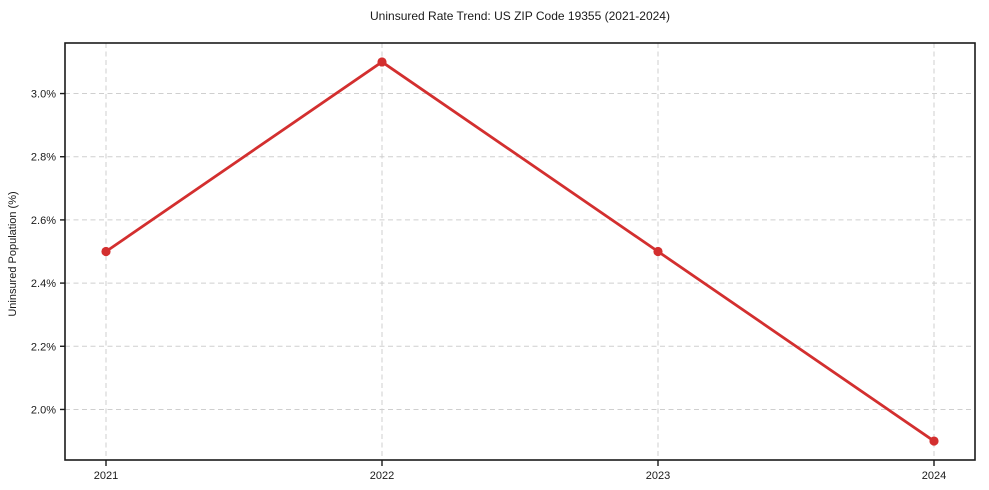  Describe the element at coordinates (43, 410) in the screenshot. I see `y-tick-label: 2.0%` at that location.